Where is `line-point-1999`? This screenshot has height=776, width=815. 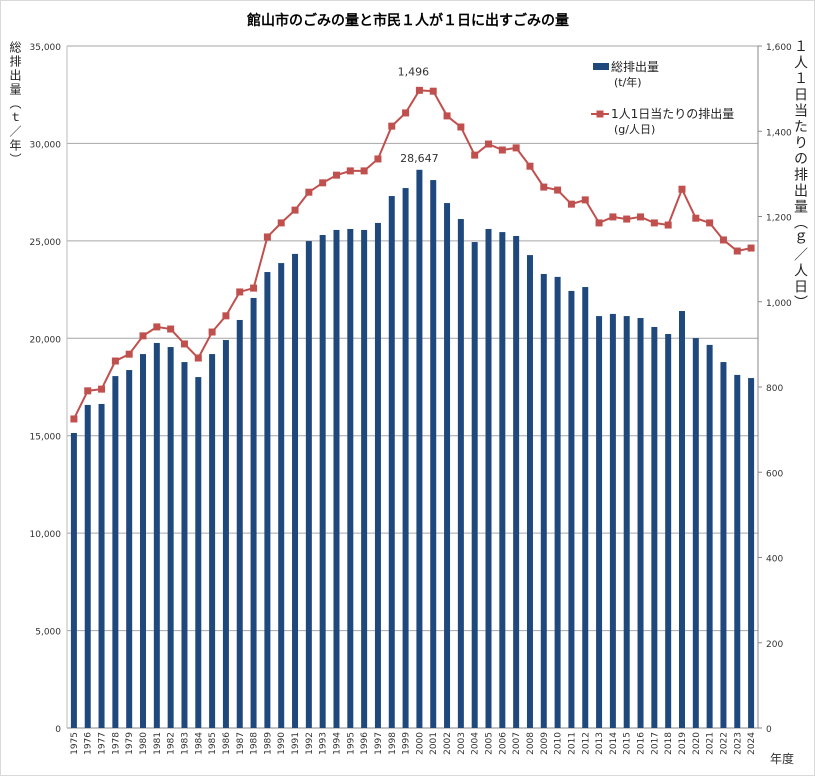 line-point-1999 is located at coordinates (406, 113).